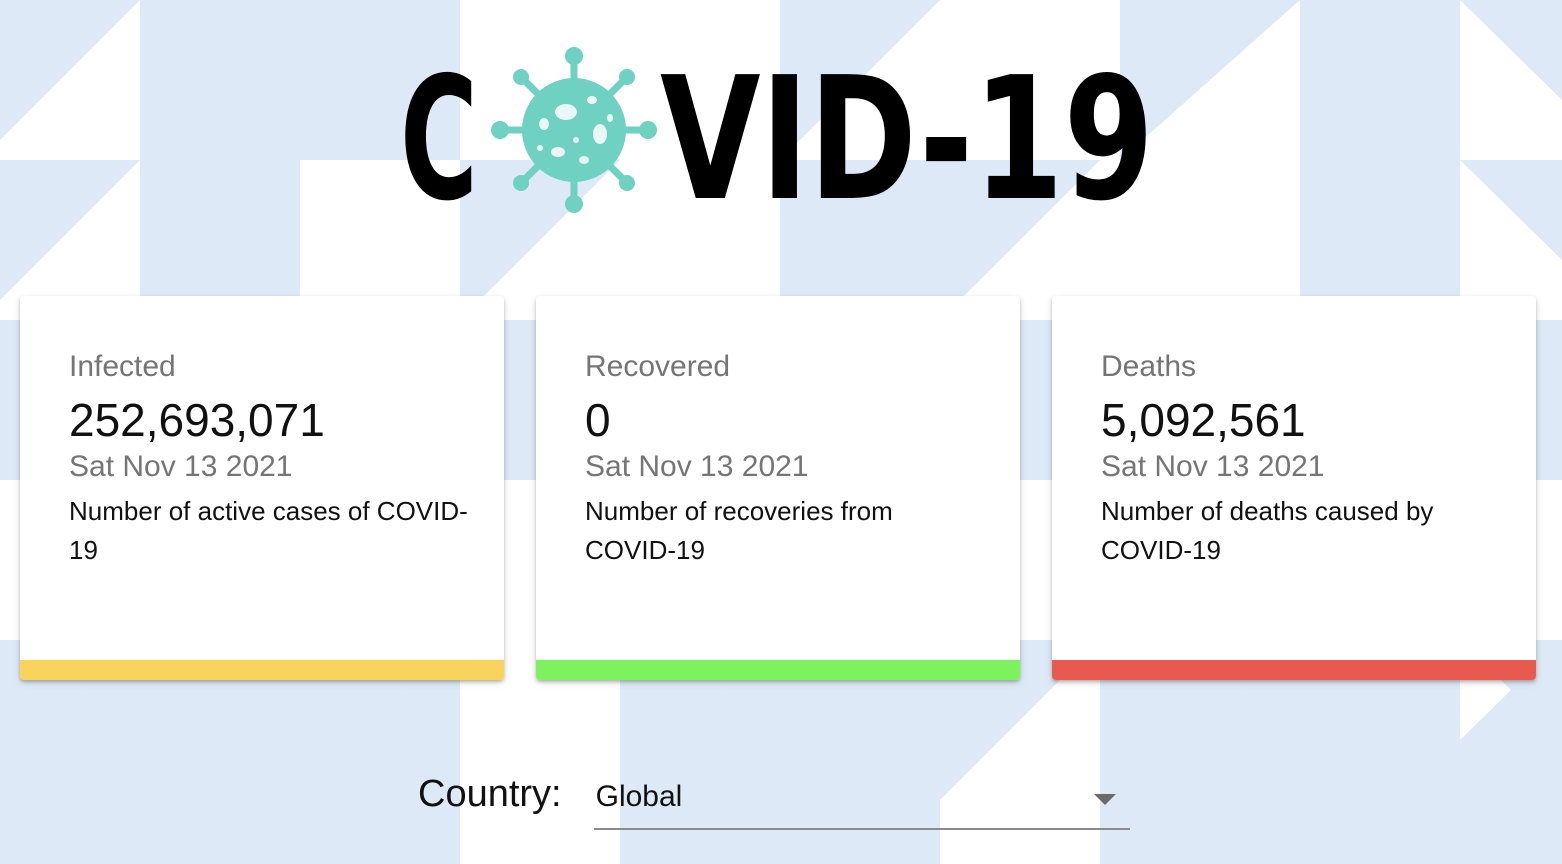  I want to click on card-label: Deaths, so click(1149, 366).